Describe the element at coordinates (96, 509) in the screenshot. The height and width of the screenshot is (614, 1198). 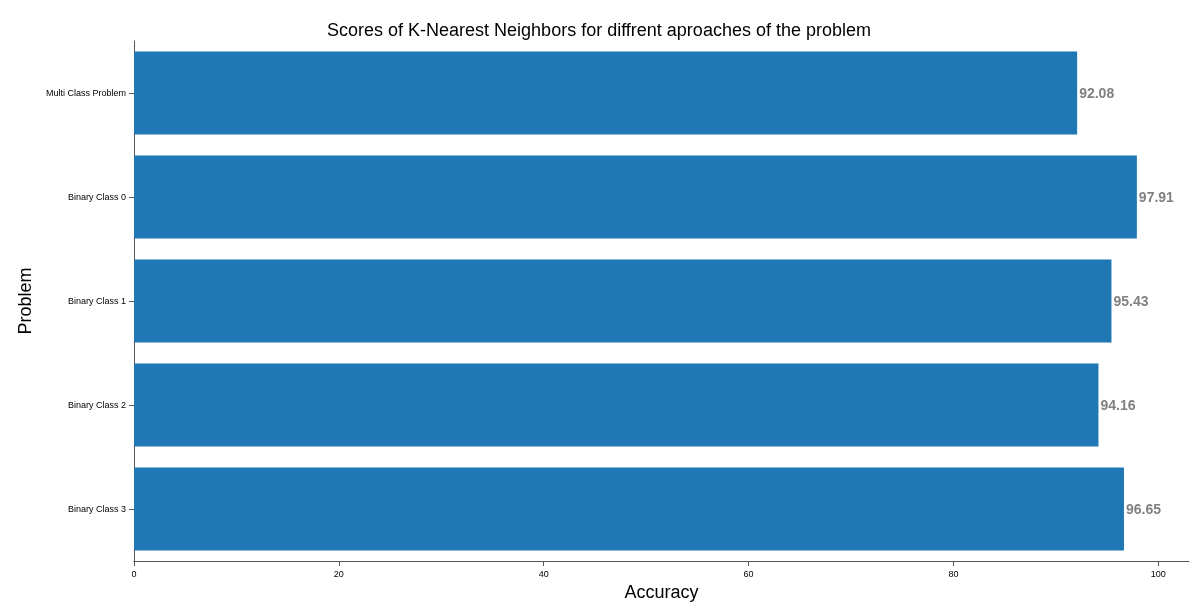
I see `y-tick-label: Binary Class 3` at that location.